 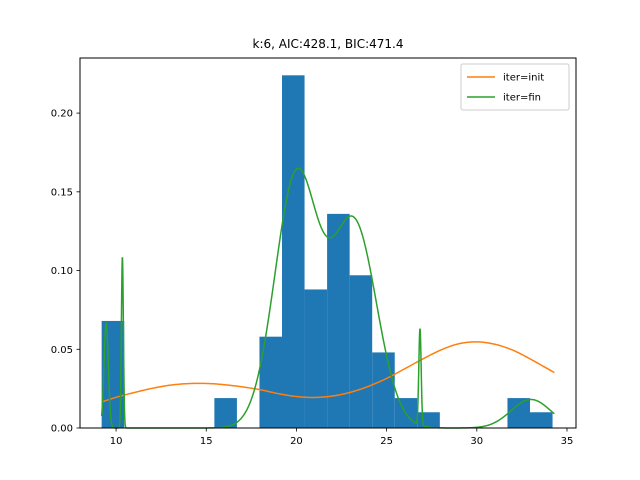 What do you see at coordinates (567, 441) in the screenshot?
I see `x-tick-label: 35` at bounding box center [567, 441].